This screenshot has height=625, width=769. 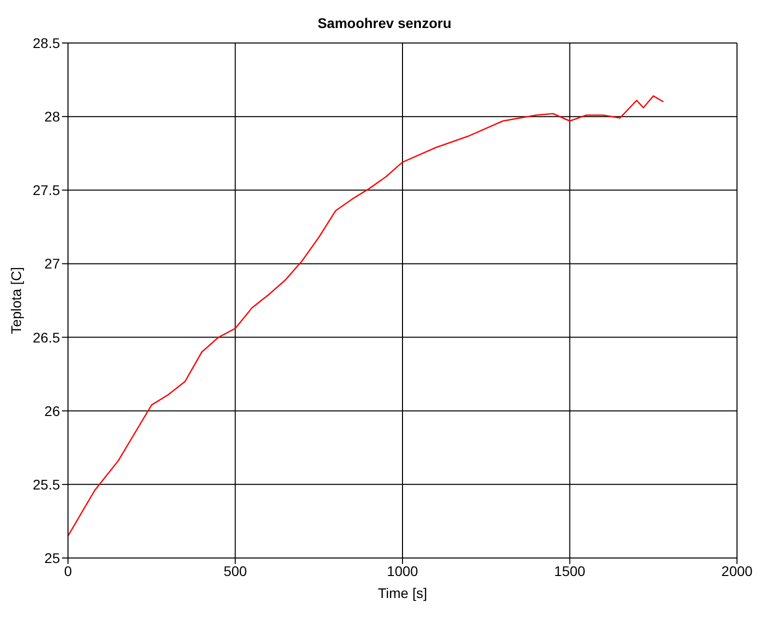 What do you see at coordinates (16, 300) in the screenshot?
I see `y-axis-title: Teplota [C]` at bounding box center [16, 300].